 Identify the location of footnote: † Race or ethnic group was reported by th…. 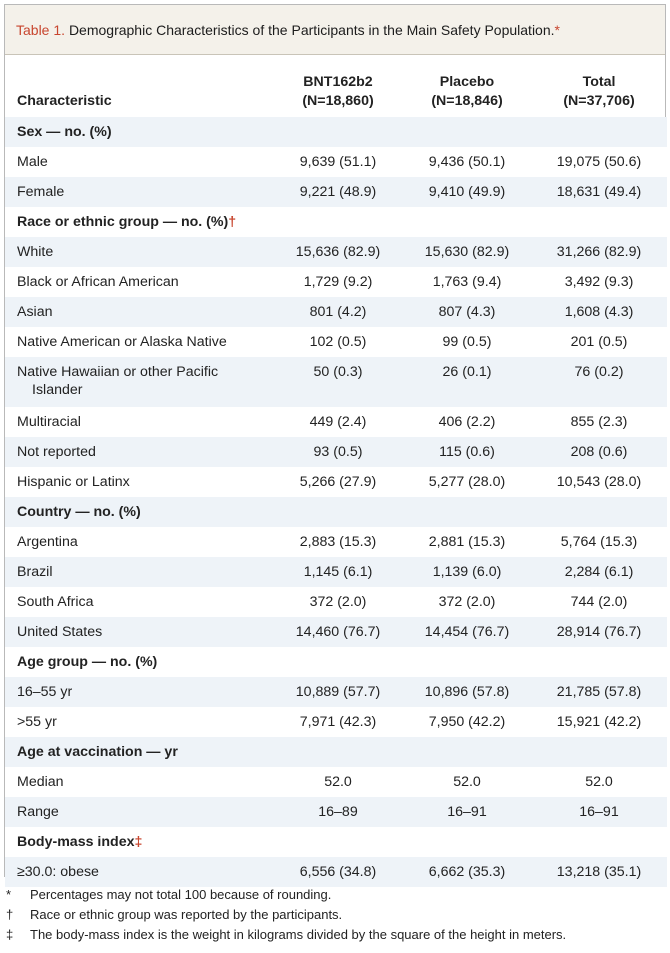
(286, 915).